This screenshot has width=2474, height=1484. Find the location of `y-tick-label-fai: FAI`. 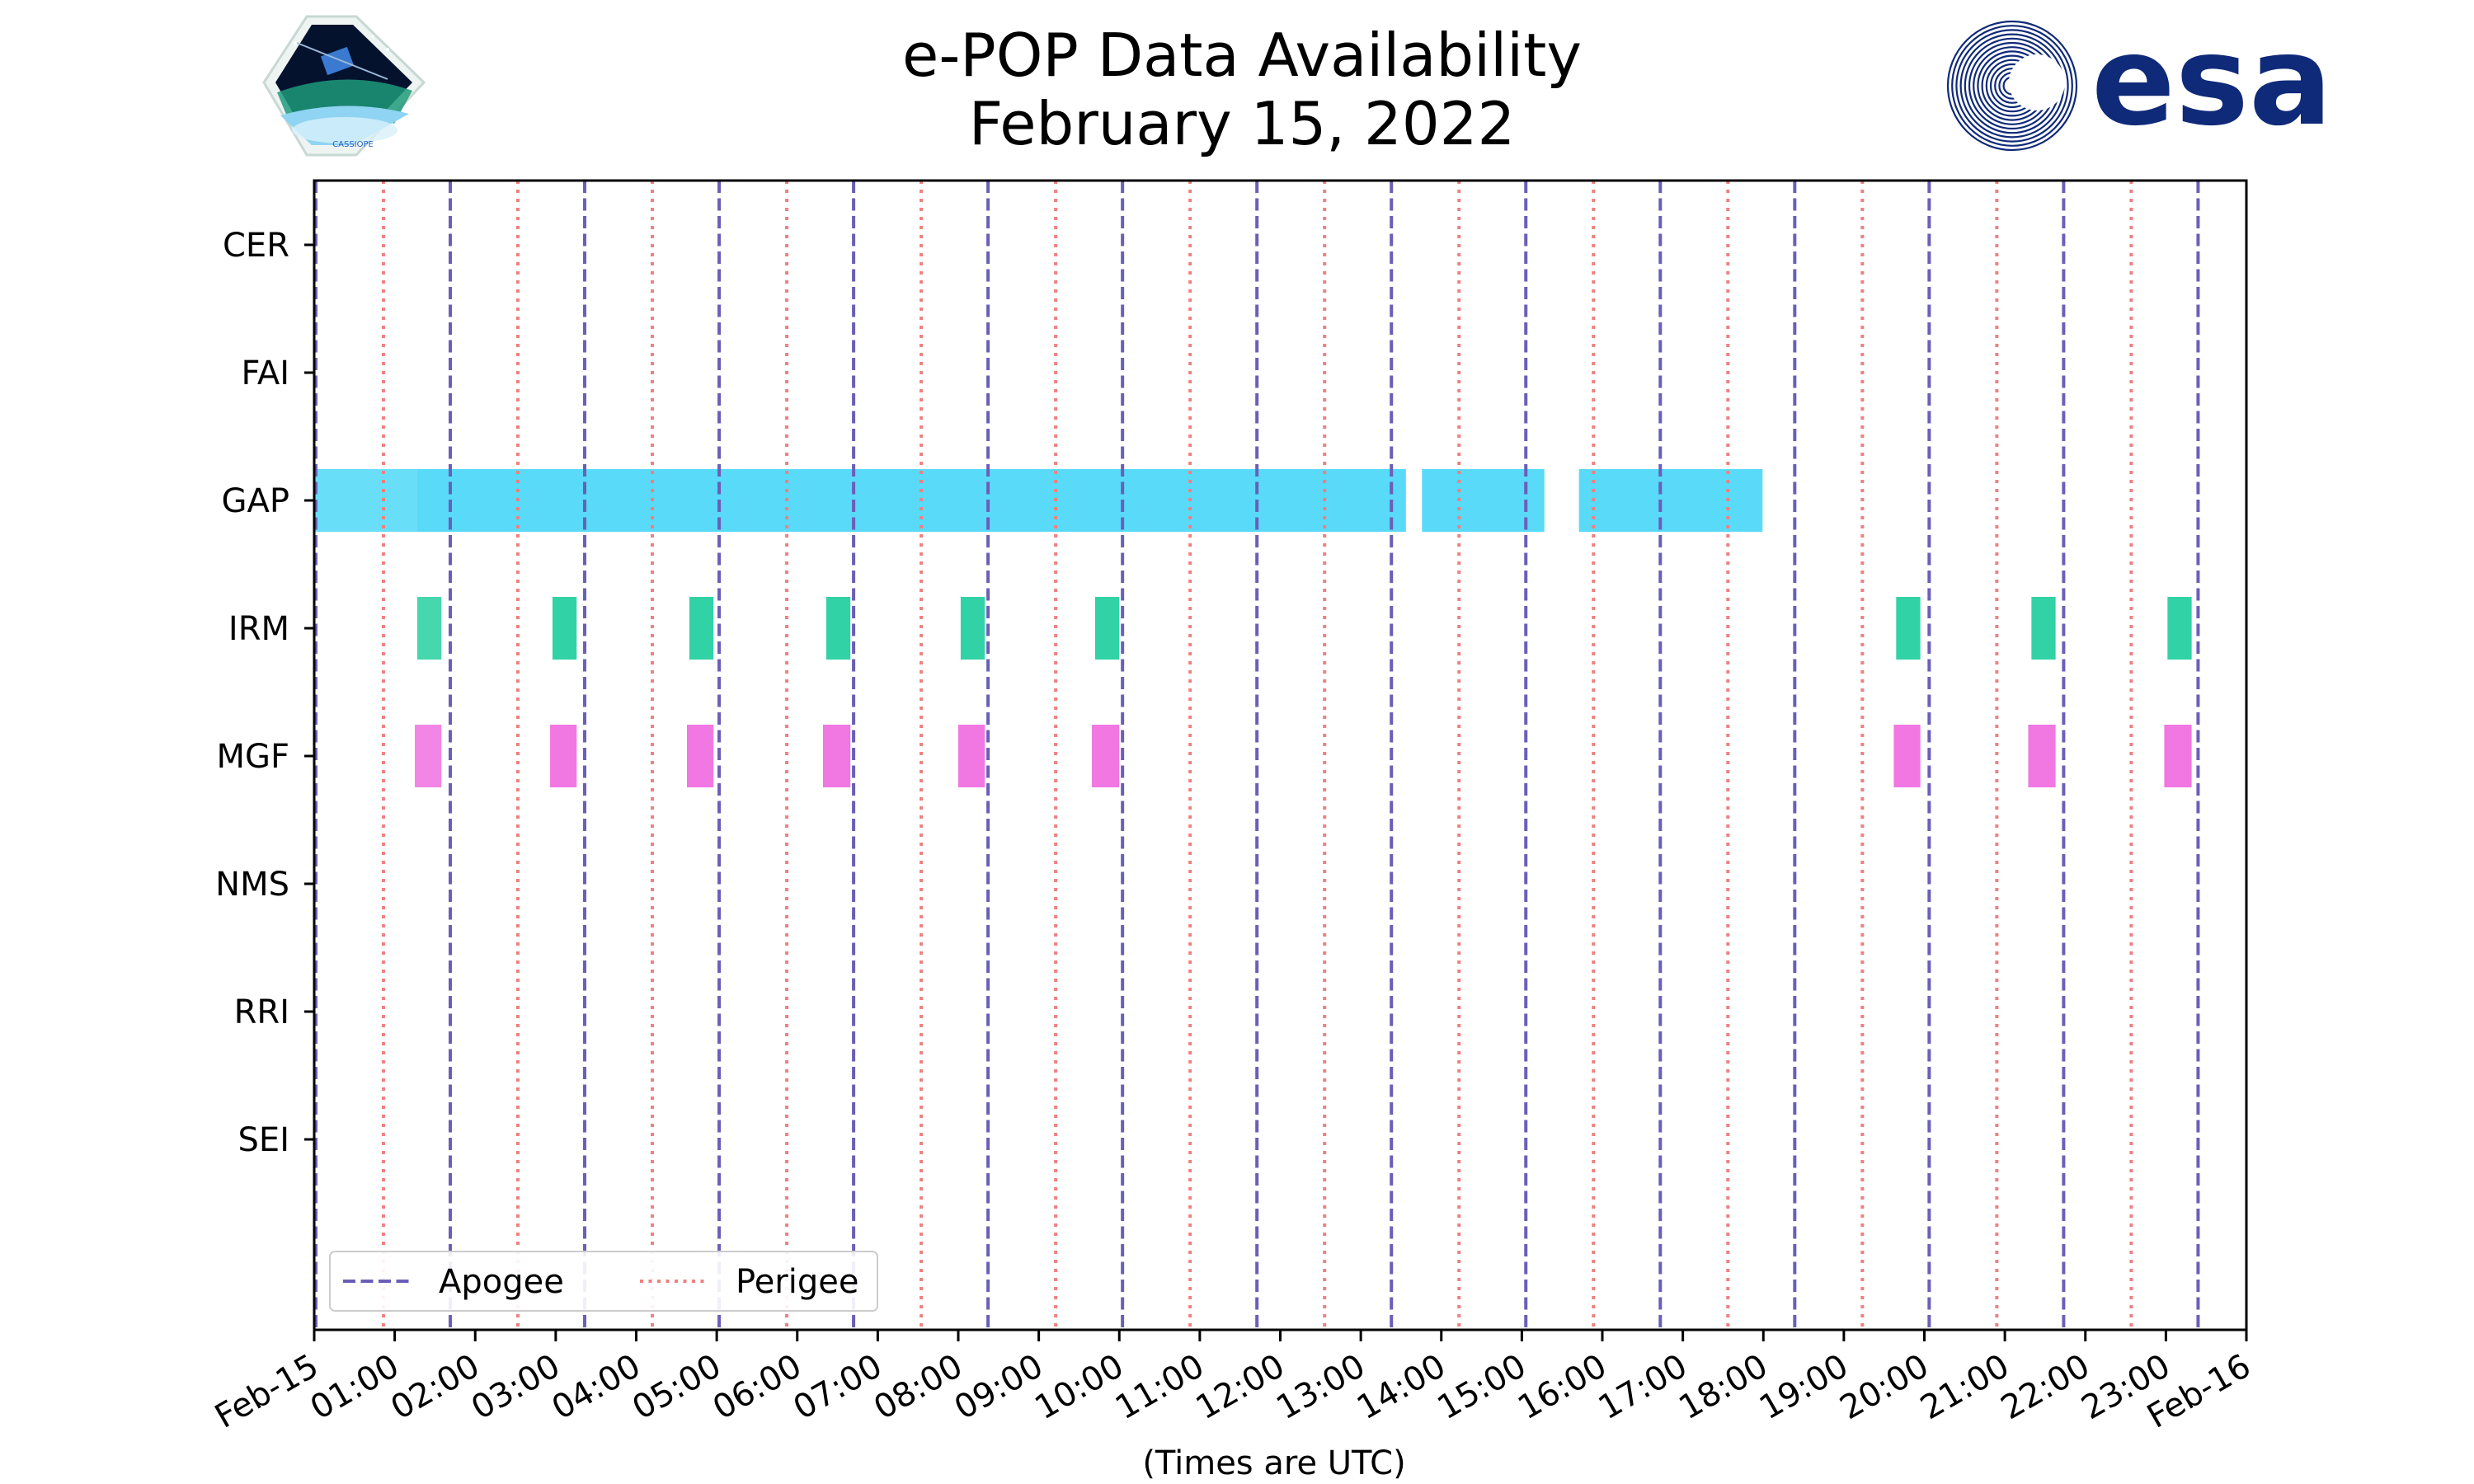

y-tick-label-fai: FAI is located at coordinates (266, 373).